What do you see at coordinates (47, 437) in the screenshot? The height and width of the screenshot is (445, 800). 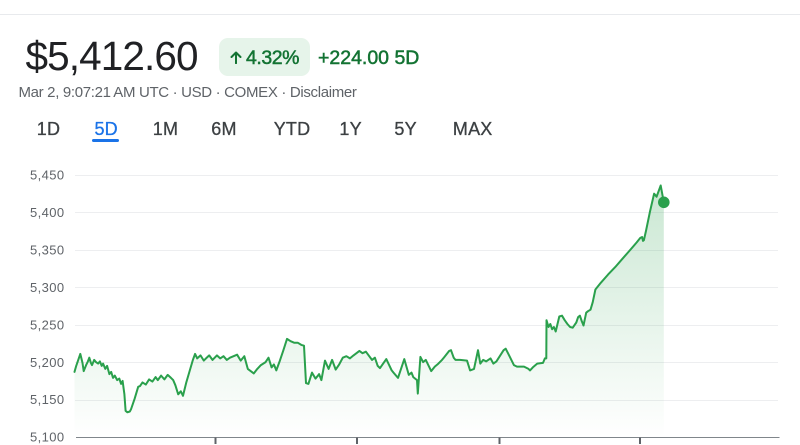 I see `svg-text: 5,100` at bounding box center [47, 437].